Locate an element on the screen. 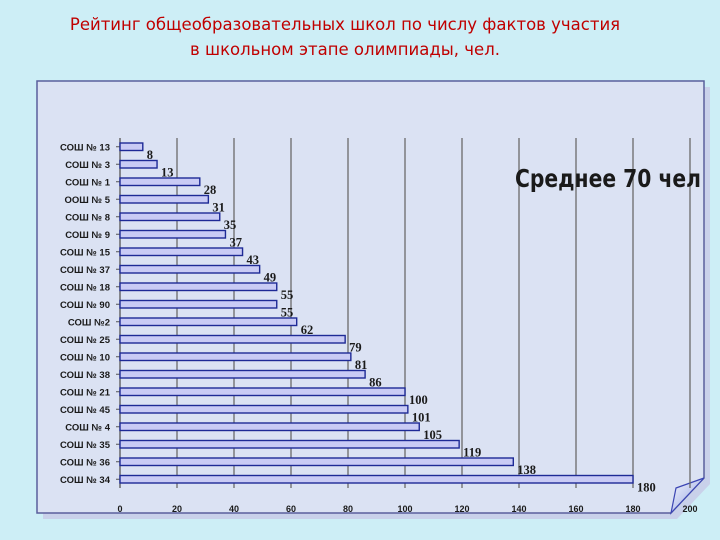 The image size is (720, 540). category-label: СОШ № 34 is located at coordinates (85, 480).